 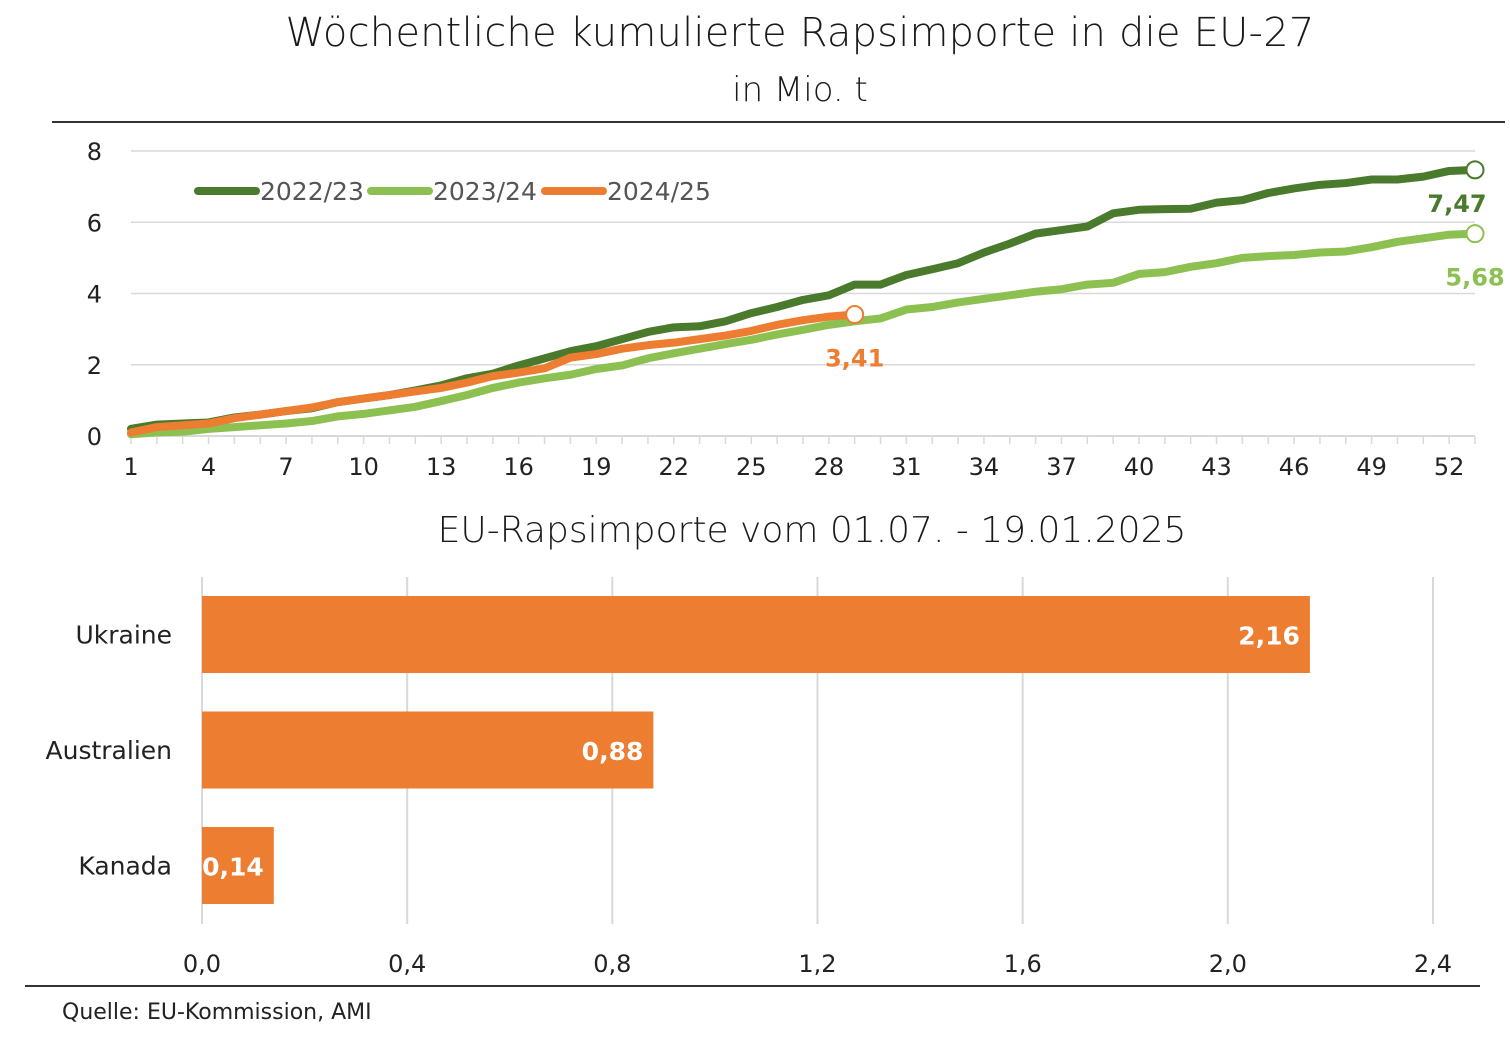 I want to click on x-tick-label: 7, so click(x=285, y=467).